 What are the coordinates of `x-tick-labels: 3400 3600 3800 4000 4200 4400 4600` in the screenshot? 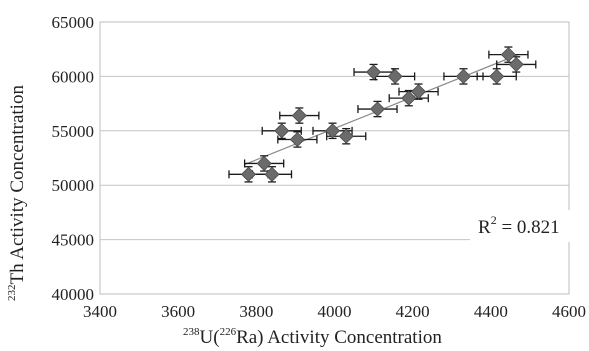 It's located at (334, 311).